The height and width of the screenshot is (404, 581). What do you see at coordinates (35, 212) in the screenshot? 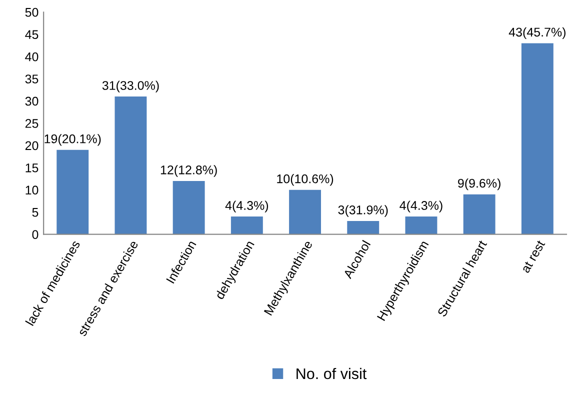
I see `y-tick-label: 5` at bounding box center [35, 212].